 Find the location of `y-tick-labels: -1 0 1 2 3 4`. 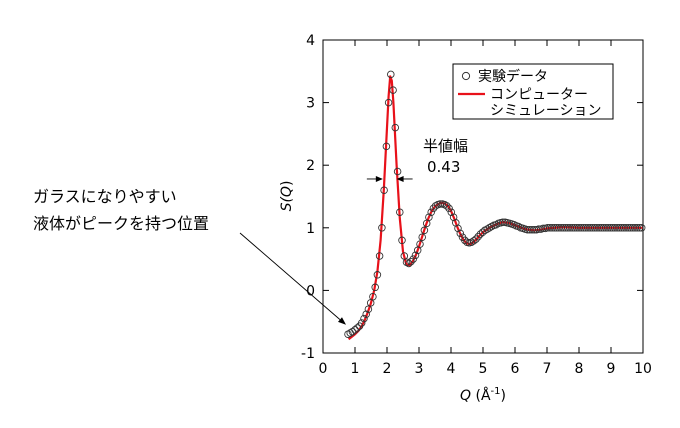

y-tick-labels: -1 0 1 2 3 4 is located at coordinates (308, 197).